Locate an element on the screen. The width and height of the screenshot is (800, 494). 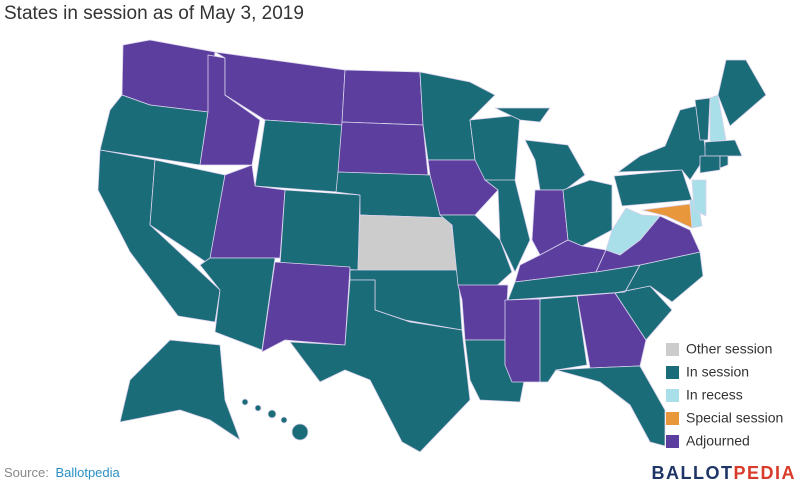
source-link: Ballotpedia is located at coordinates (87, 472).